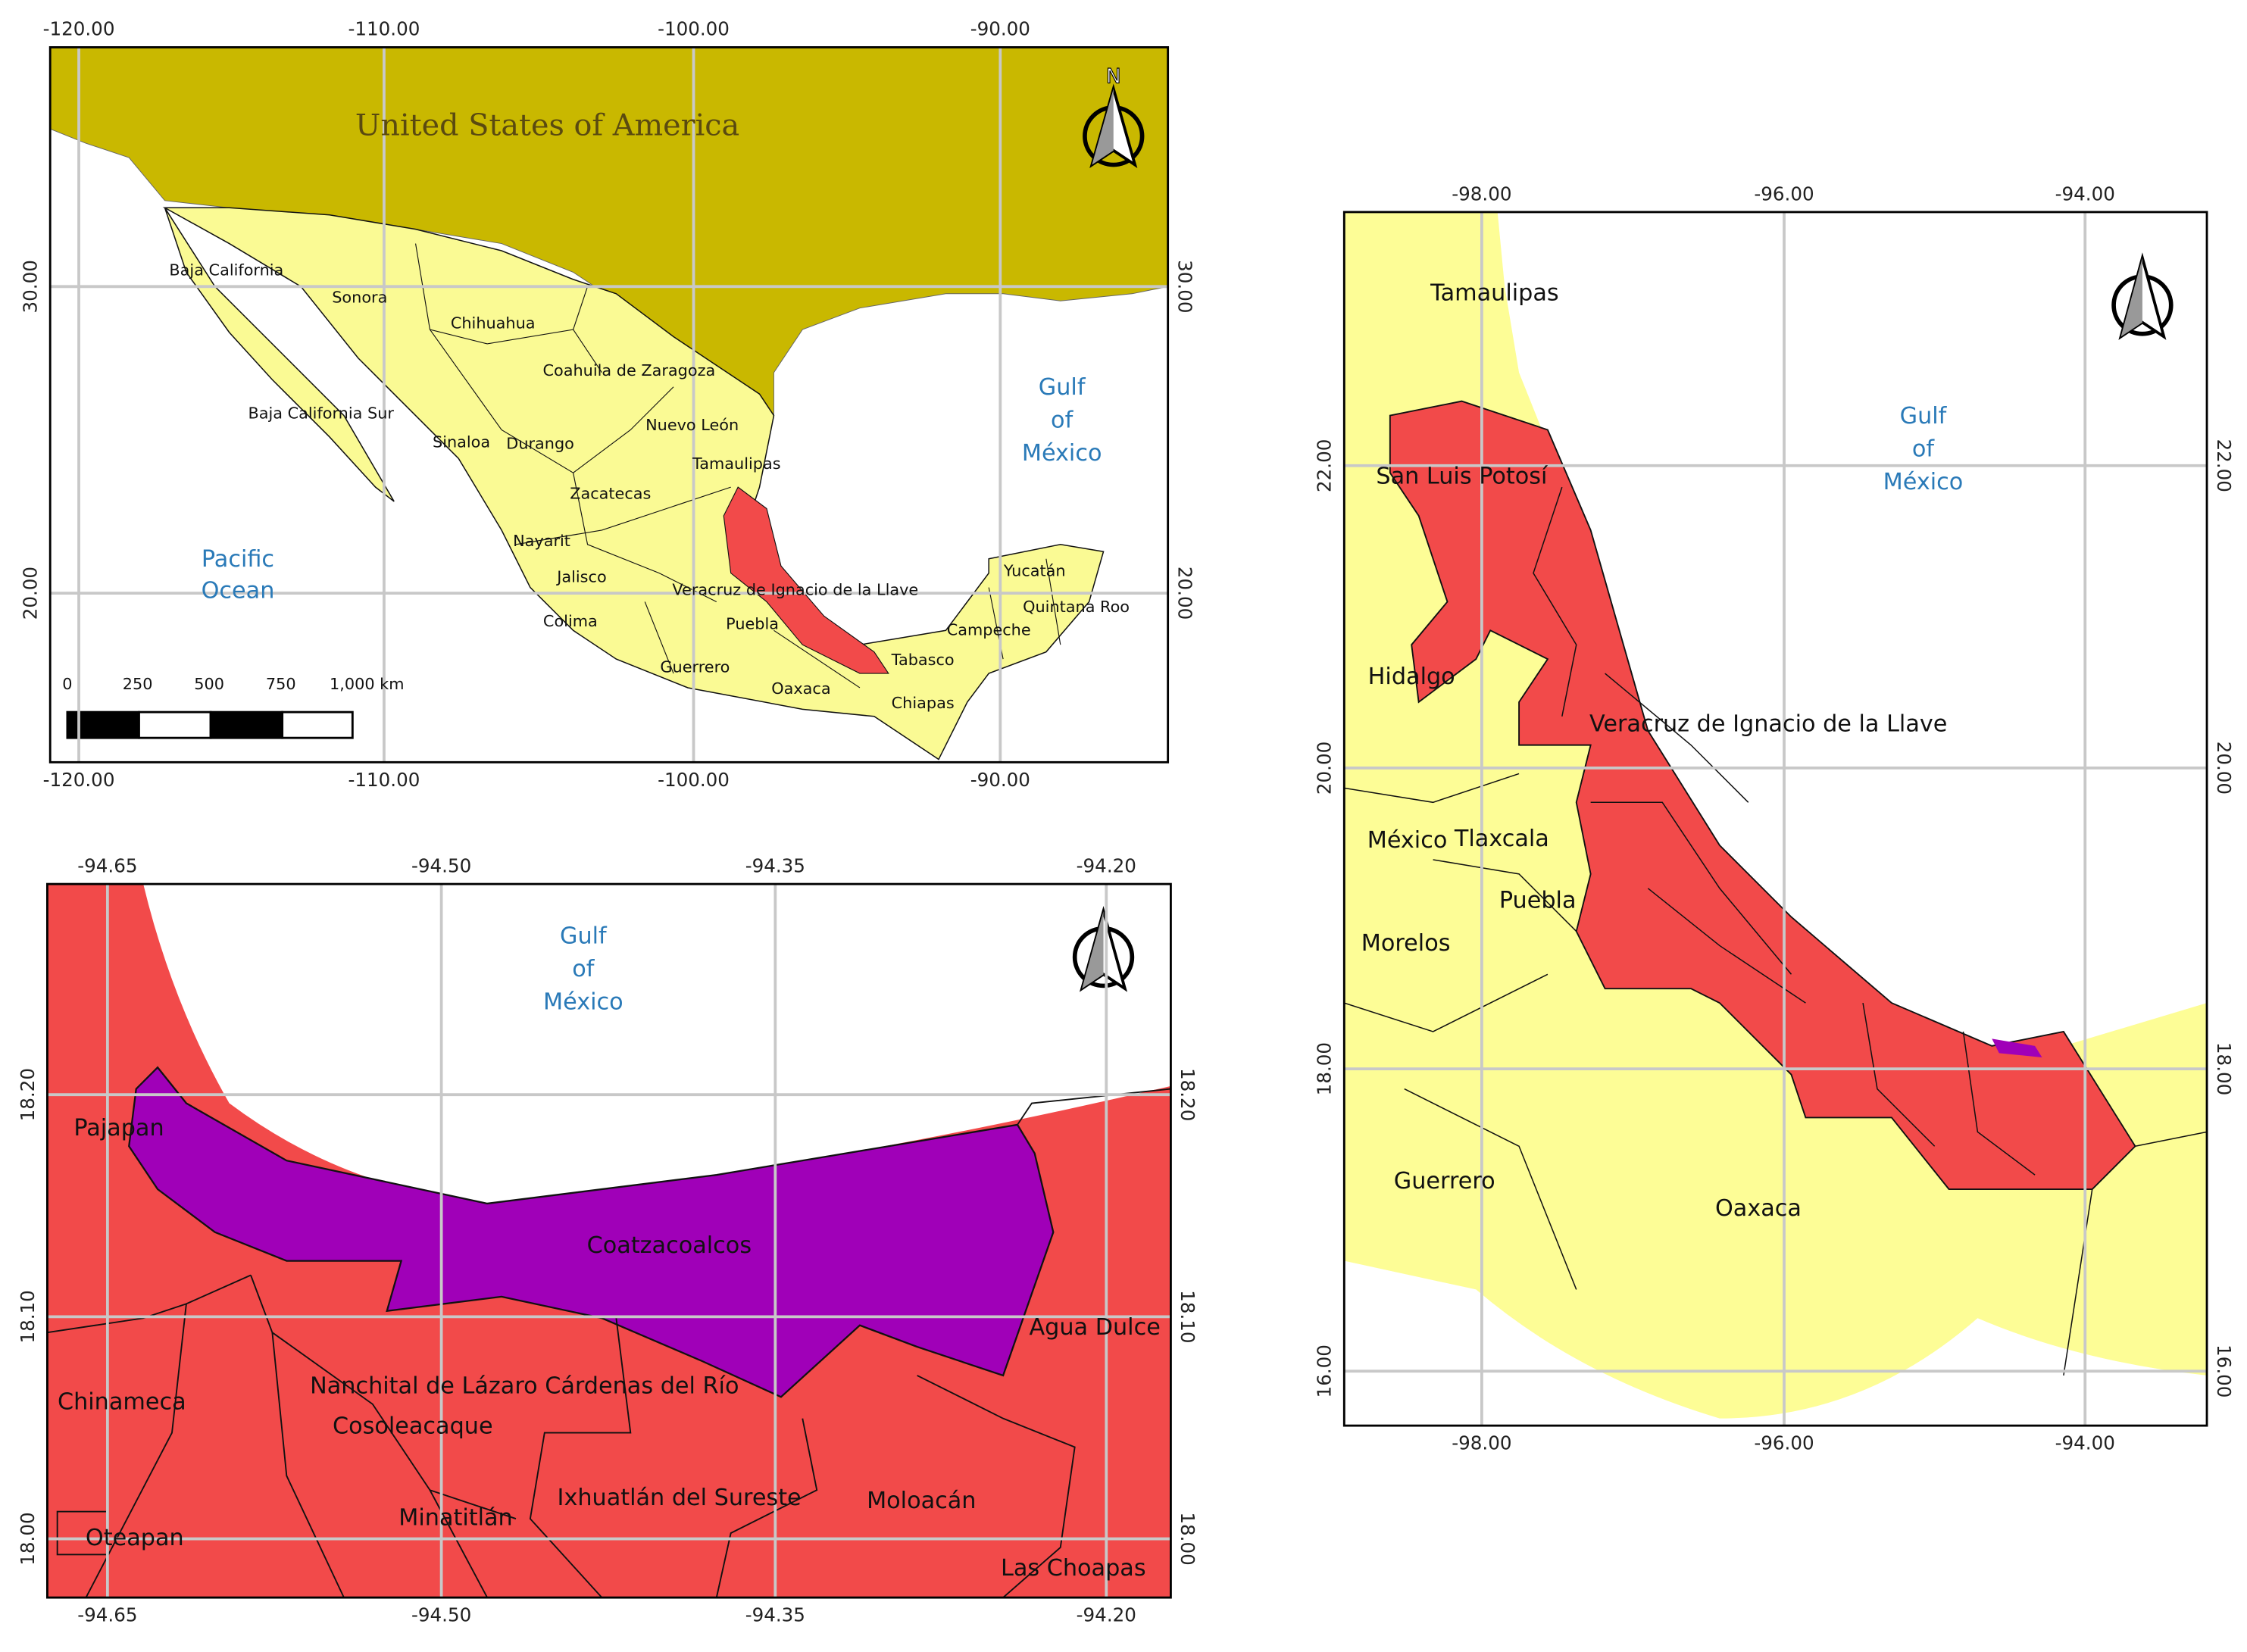 This screenshot has height=1652, width=2247. I want to click on place-label: Zacatecas, so click(610, 494).